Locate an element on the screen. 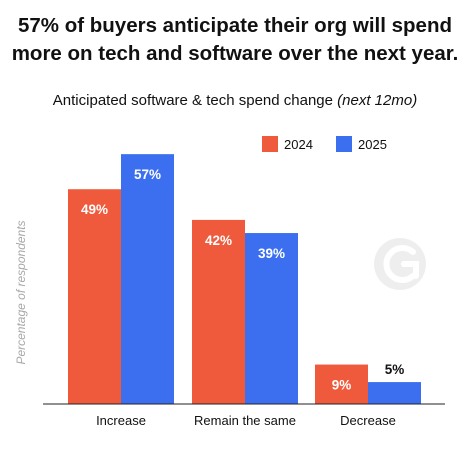 This screenshot has width=470, height=458. legend-swatch-2024 is located at coordinates (270, 144).